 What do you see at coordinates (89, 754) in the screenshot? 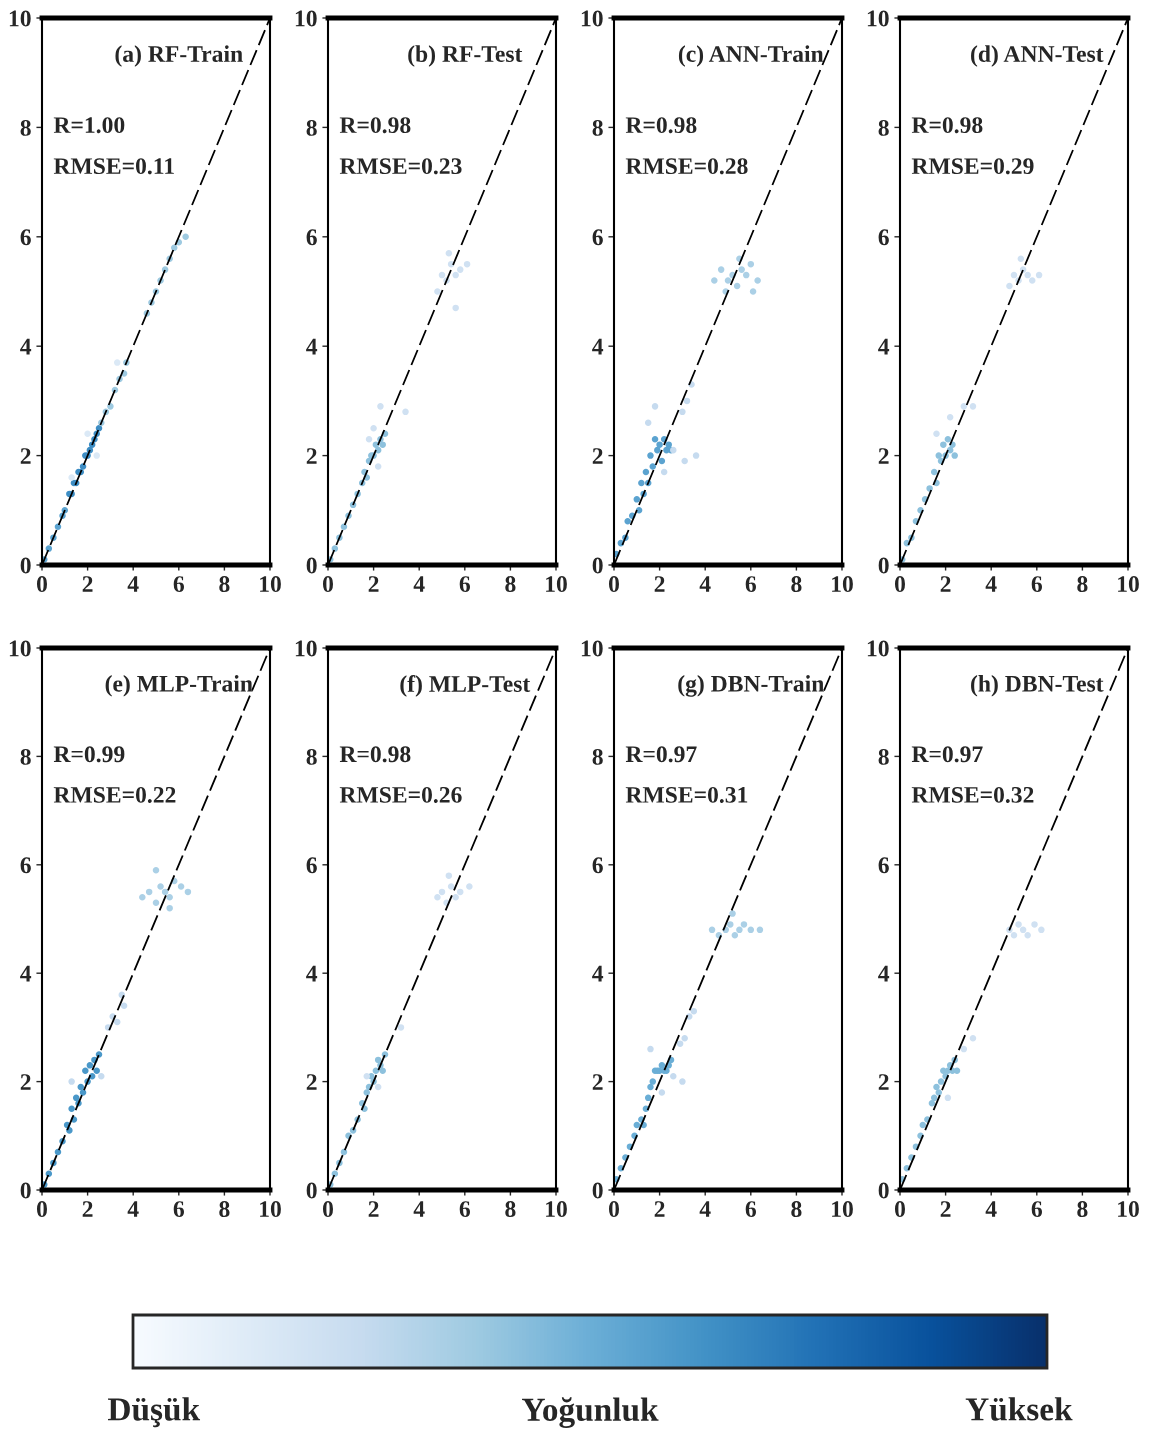
I see `annotation: R=0.99` at bounding box center [89, 754].